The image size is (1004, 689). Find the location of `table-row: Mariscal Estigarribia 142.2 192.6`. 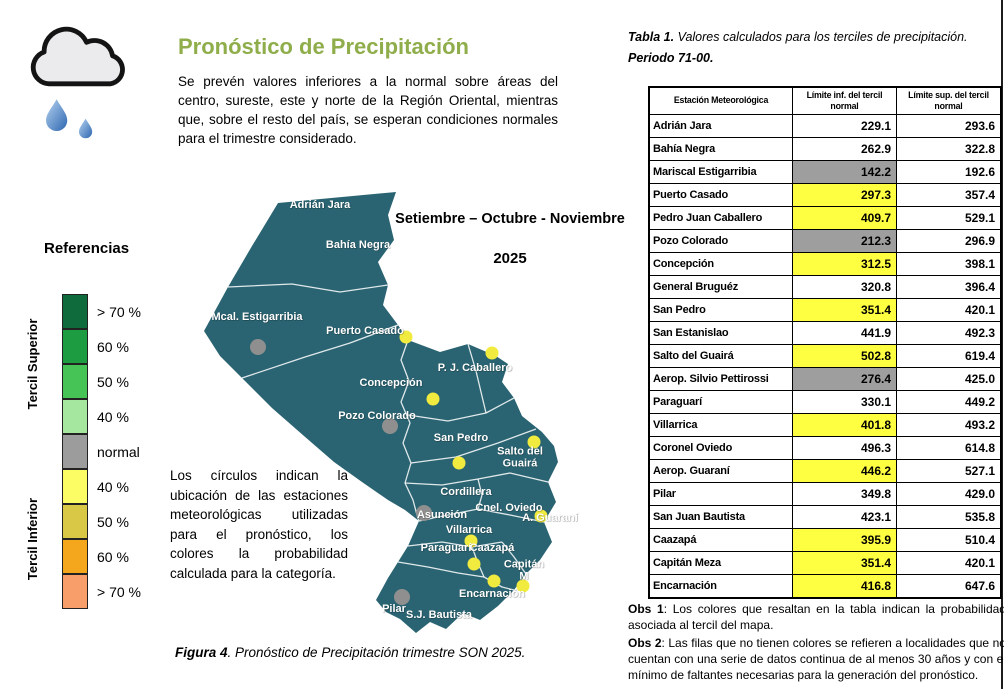

table-row: Mariscal Estigarribia 142.2 192.6 is located at coordinates (825, 171).